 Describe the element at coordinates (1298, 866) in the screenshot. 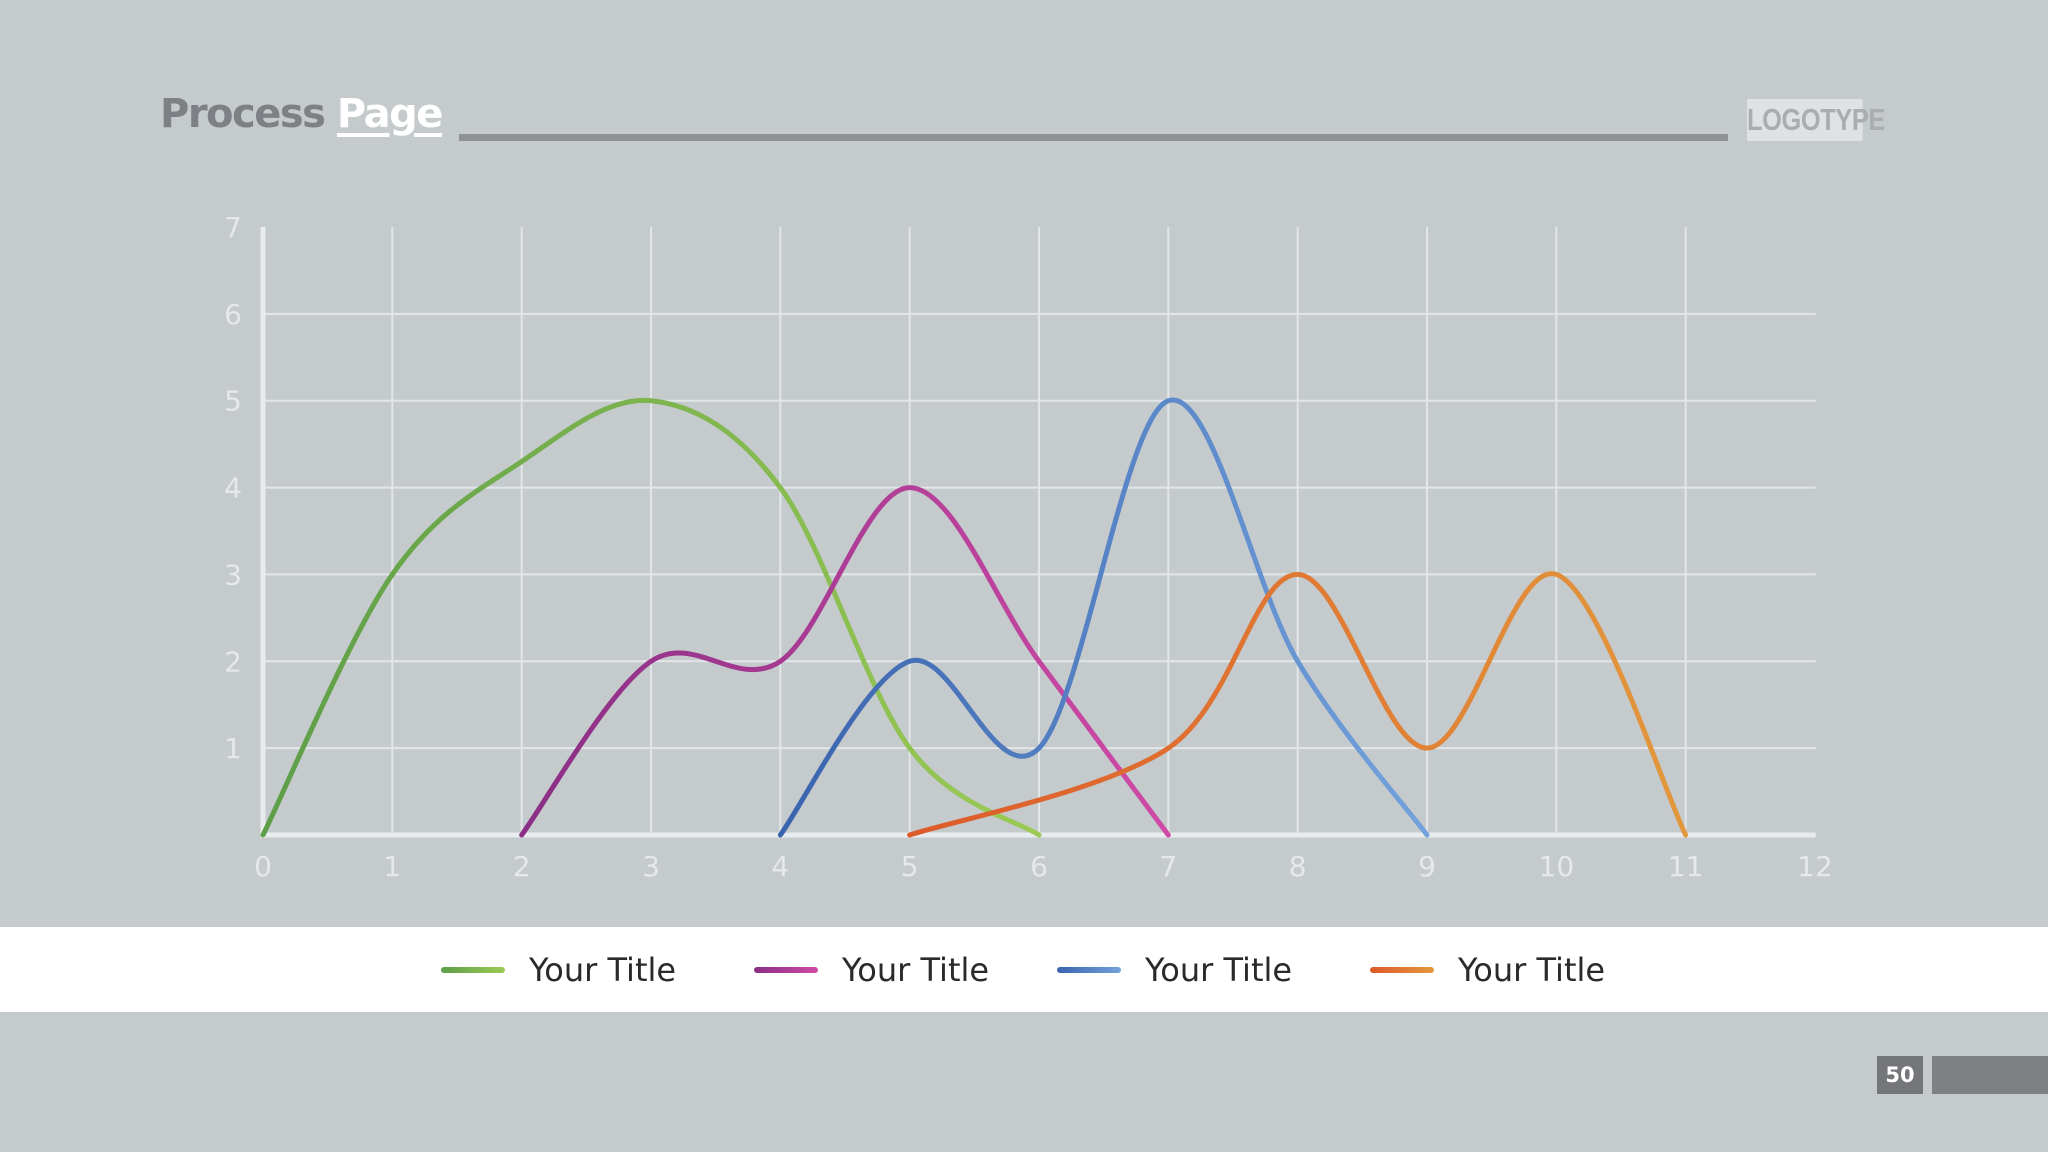

I see `x-tick-label: 8` at that location.